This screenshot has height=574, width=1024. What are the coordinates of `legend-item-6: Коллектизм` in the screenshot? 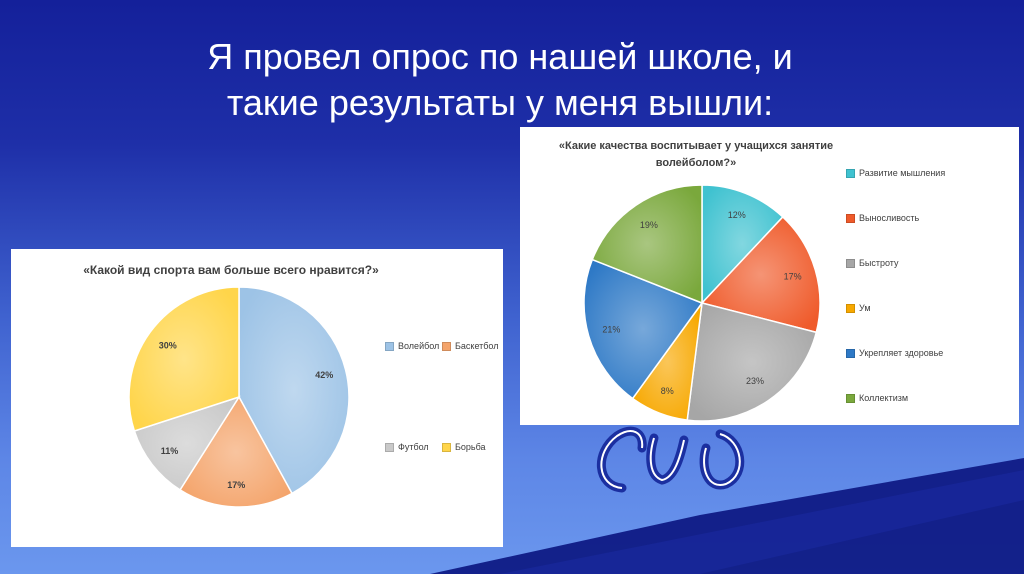 It's located at (877, 398).